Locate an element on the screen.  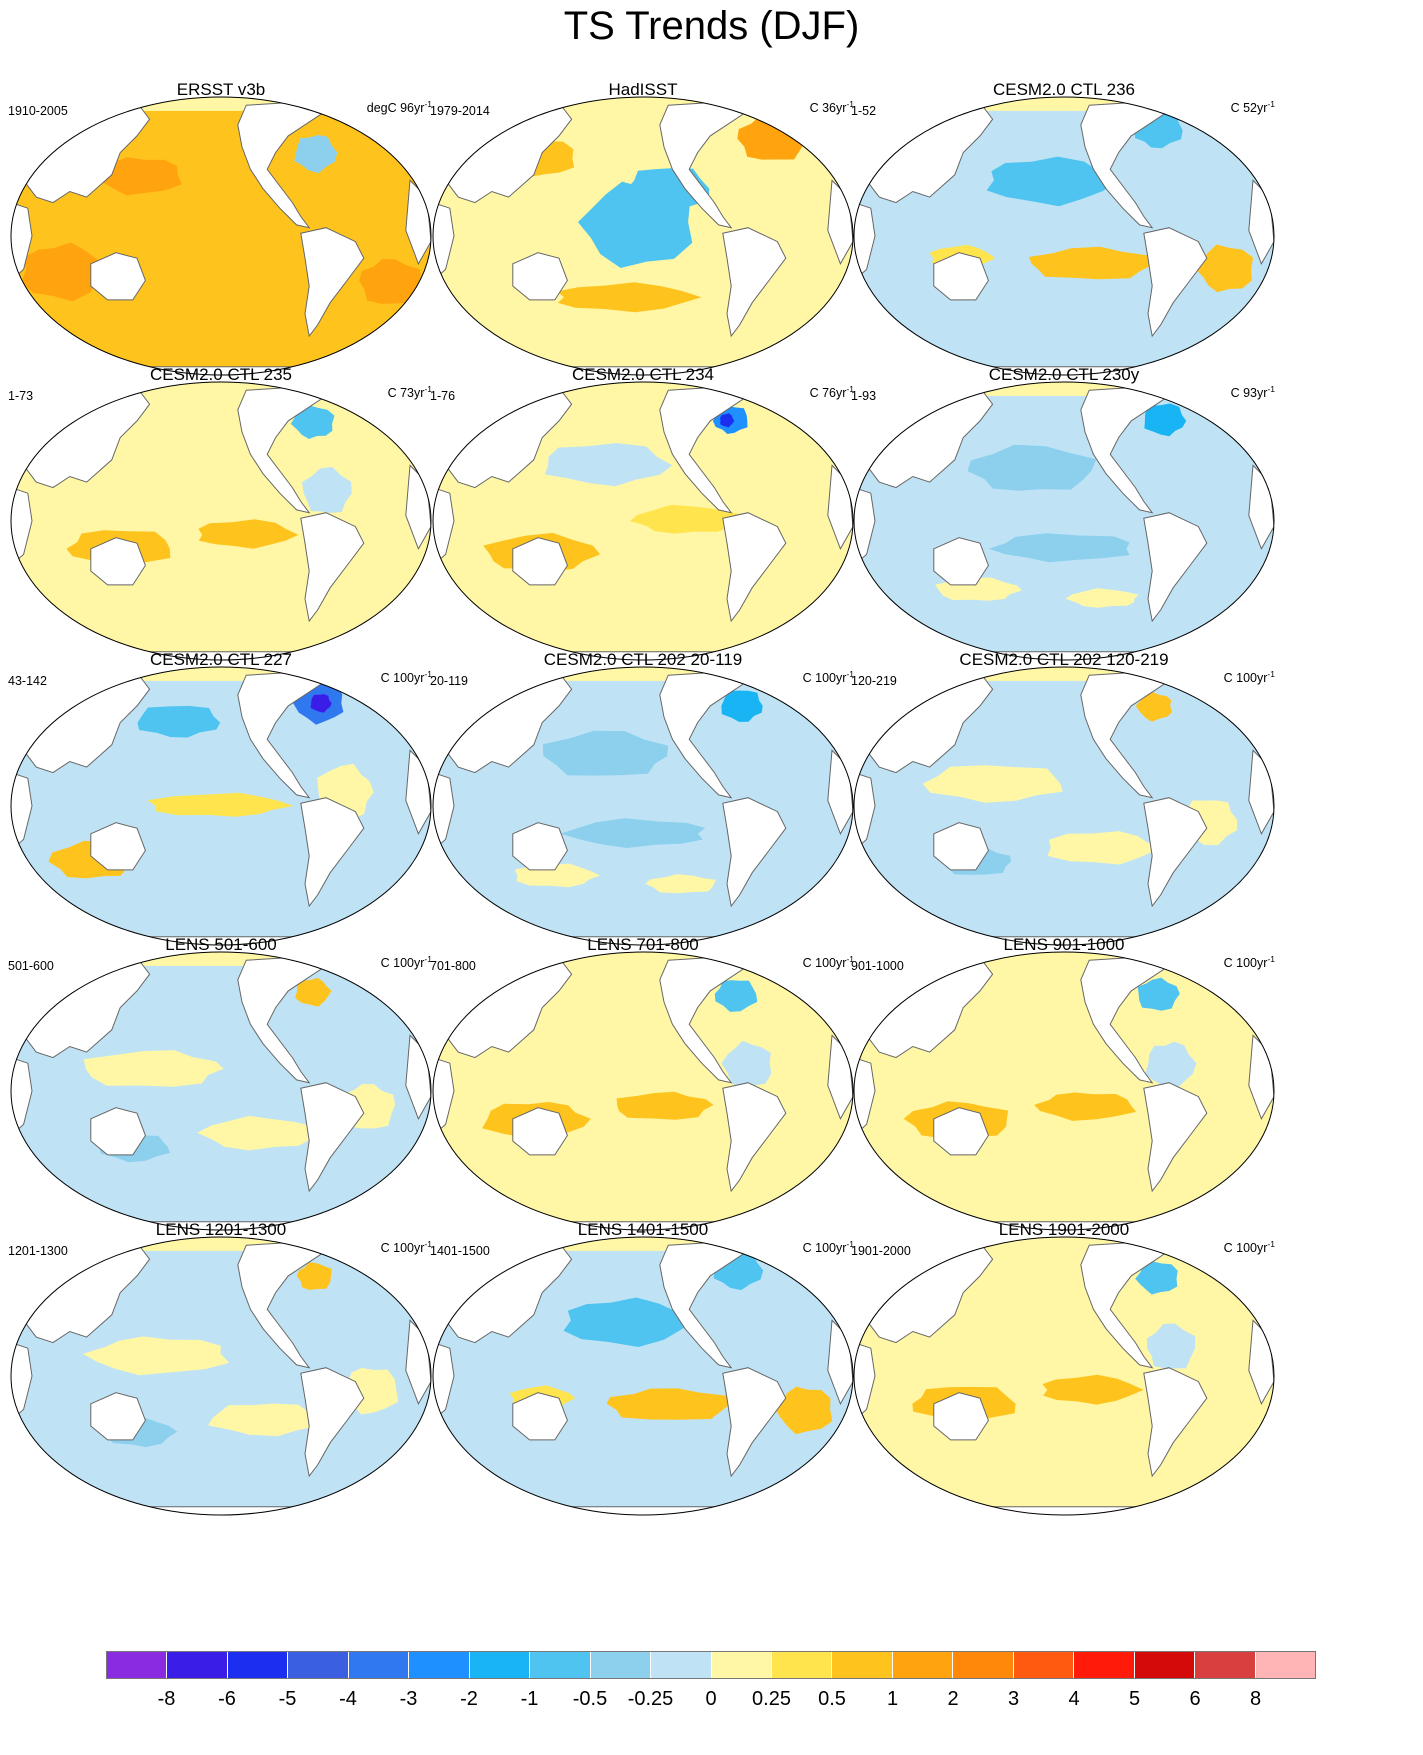
panel-period: 1201-1300 is located at coordinates (38, 1251).